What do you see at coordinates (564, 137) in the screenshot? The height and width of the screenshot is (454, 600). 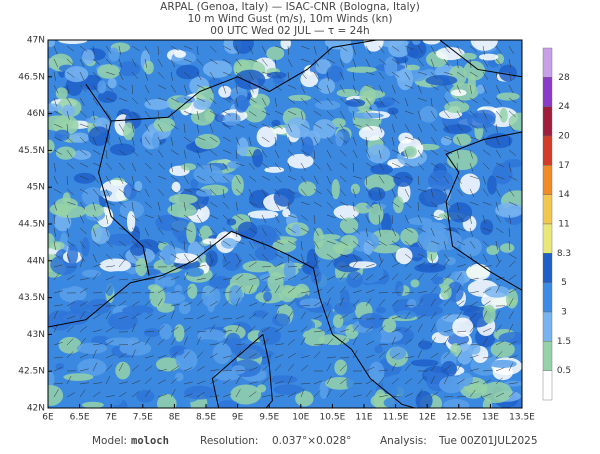 I see `colorbar-label: 20` at bounding box center [564, 137].